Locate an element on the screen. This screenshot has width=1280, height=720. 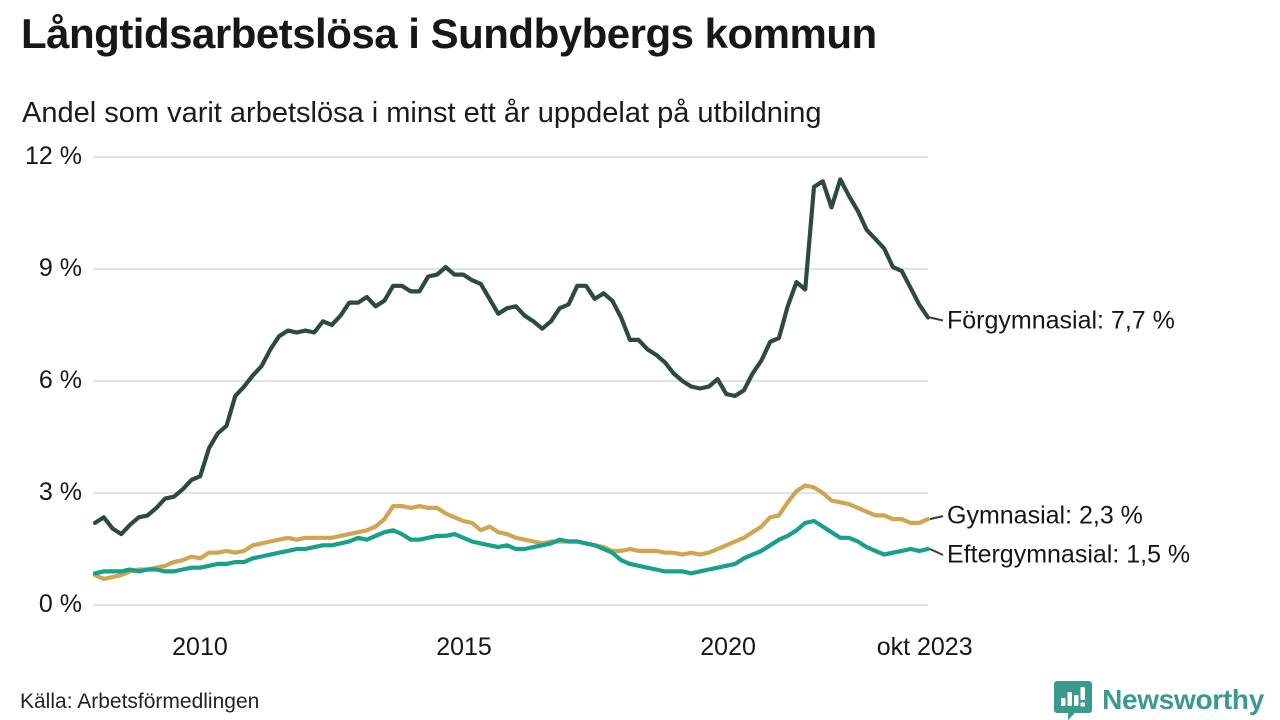
series-end-label-förgymnasial: Förgymnasial: 7,7 % is located at coordinates (1061, 320).